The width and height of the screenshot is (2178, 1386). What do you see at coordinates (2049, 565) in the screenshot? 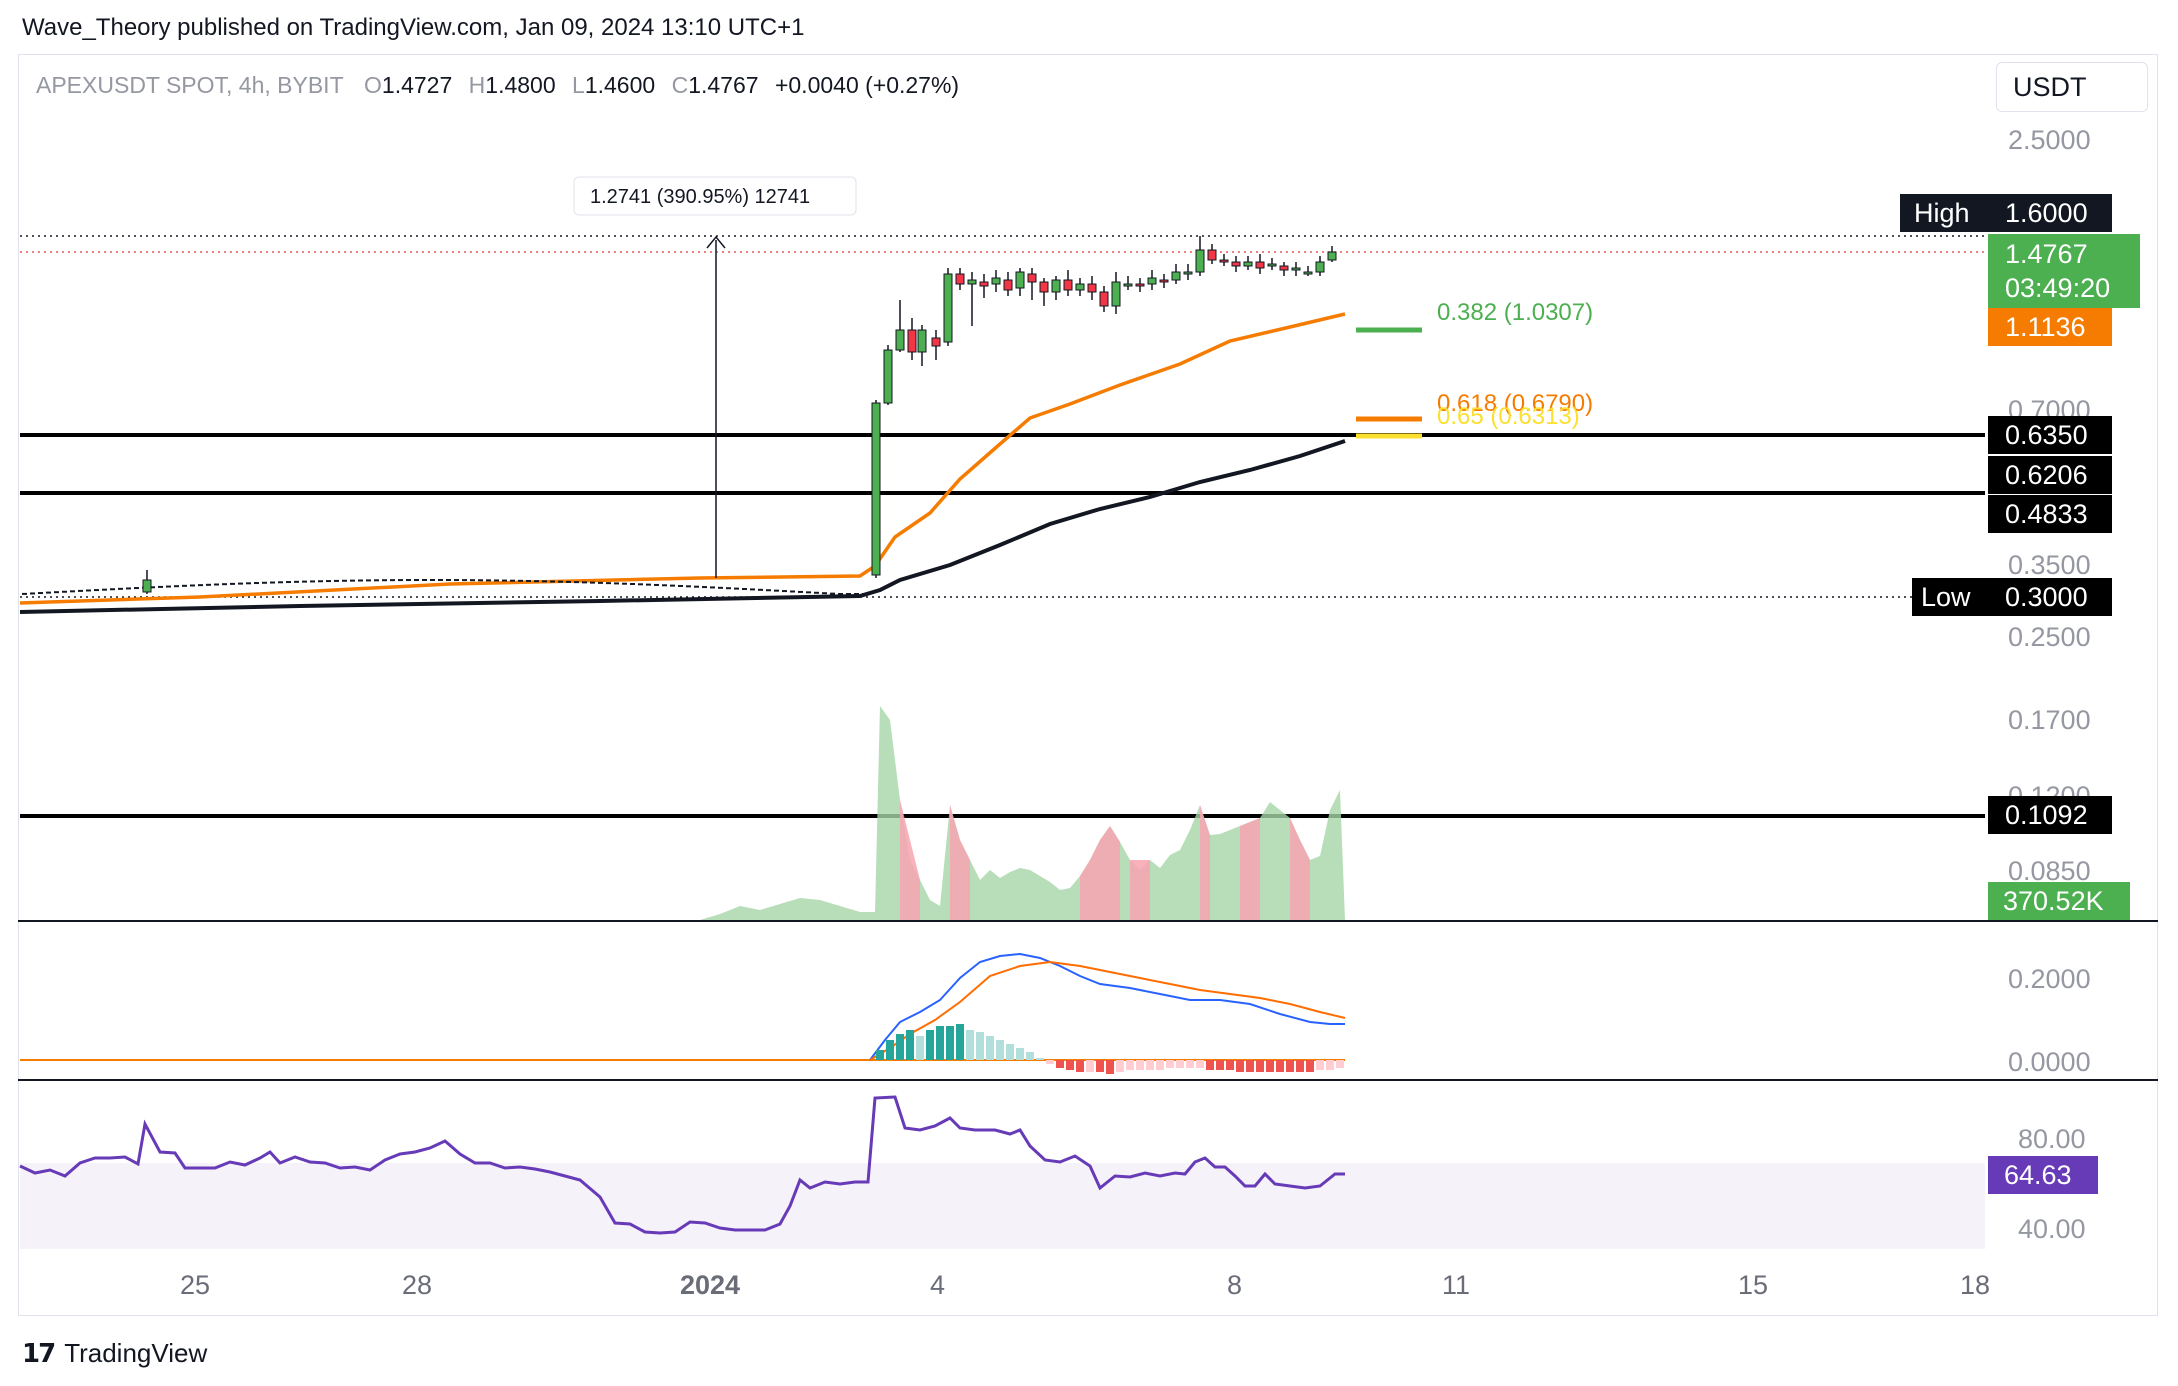
I see `price-tick-0.35: 0.3500` at bounding box center [2049, 565].